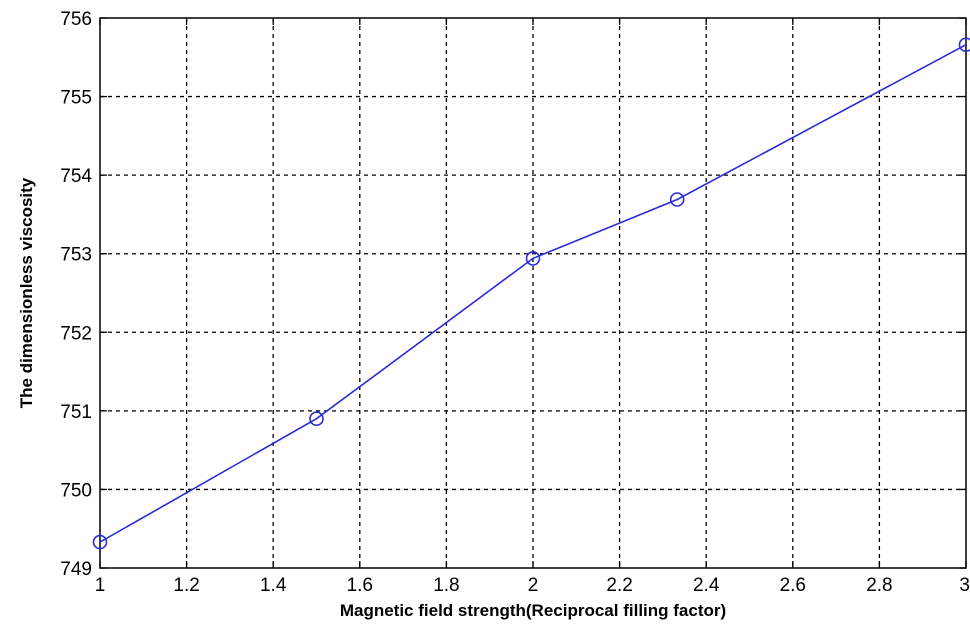 The image size is (970, 628). Describe the element at coordinates (26, 292) in the screenshot. I see `y-axis-title: The dimensionless viscosity` at that location.